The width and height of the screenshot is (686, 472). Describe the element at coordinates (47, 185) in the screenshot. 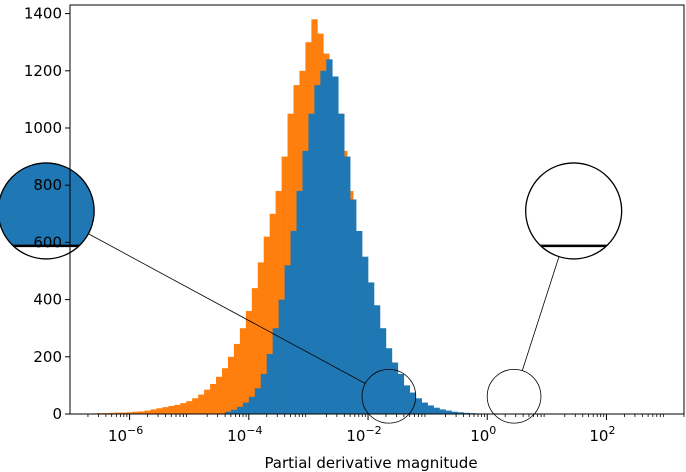

I see `y-tick-label: 800` at that location.